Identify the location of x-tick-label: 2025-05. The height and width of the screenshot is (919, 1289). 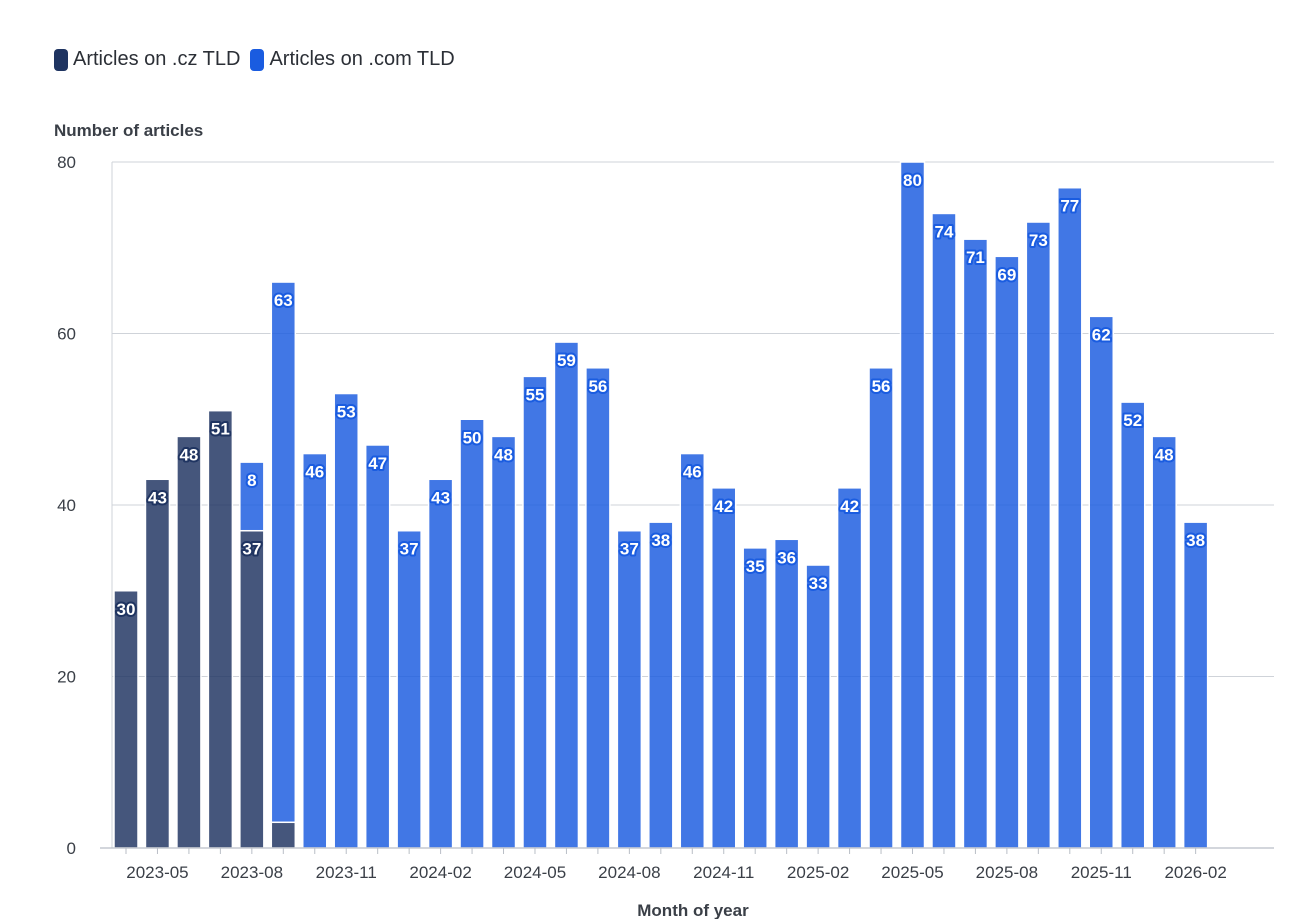
(912, 872).